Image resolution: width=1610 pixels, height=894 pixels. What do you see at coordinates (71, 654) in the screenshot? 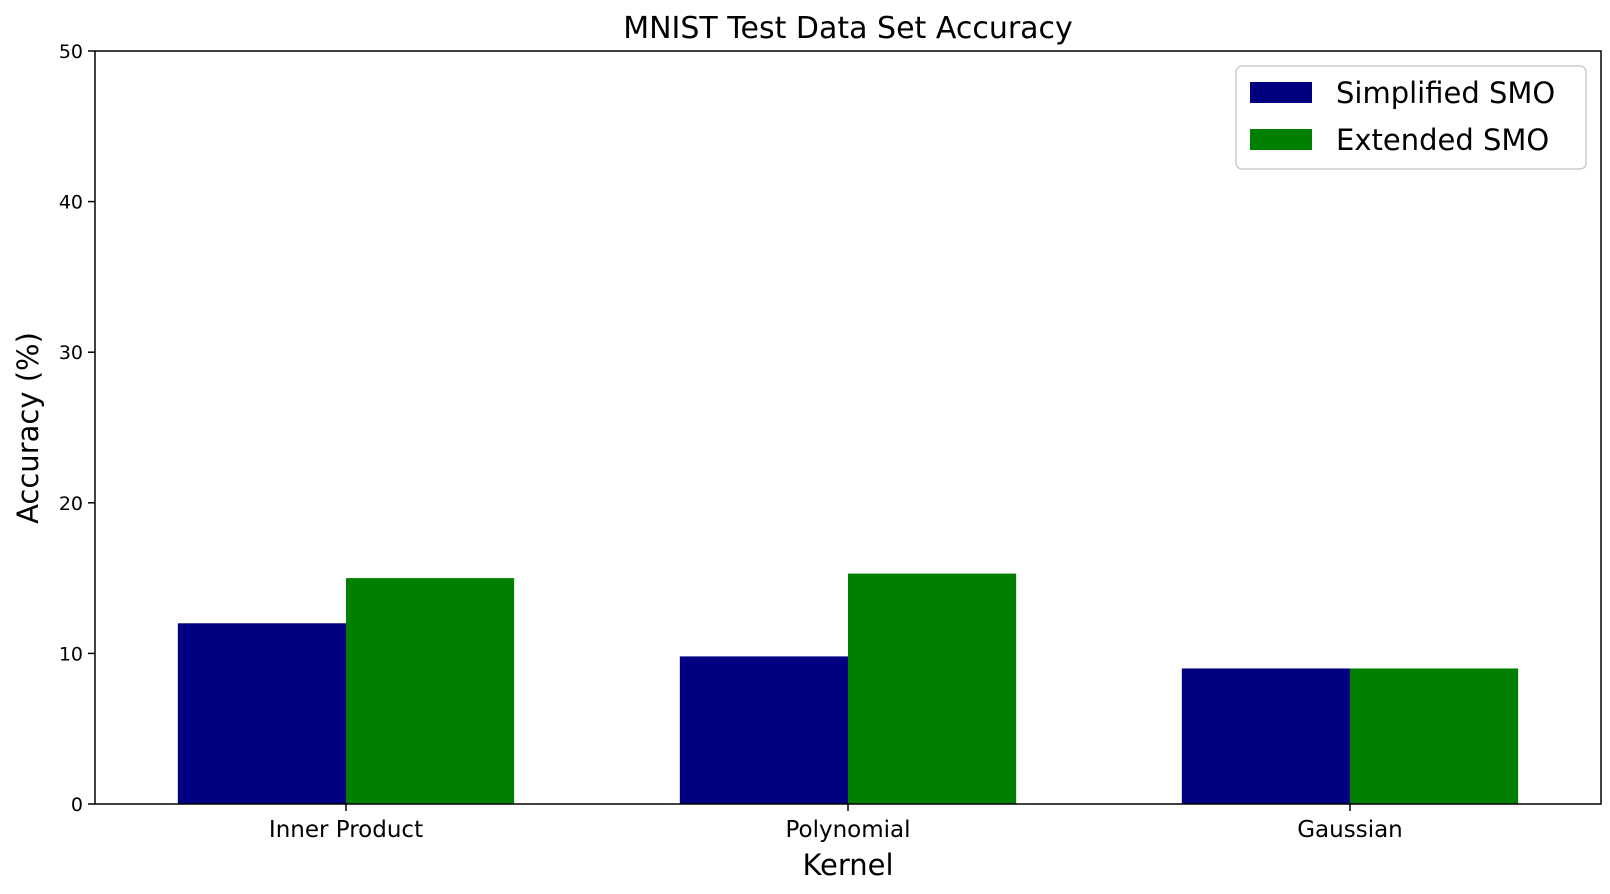
I see `y-tick-label: 10` at bounding box center [71, 654].